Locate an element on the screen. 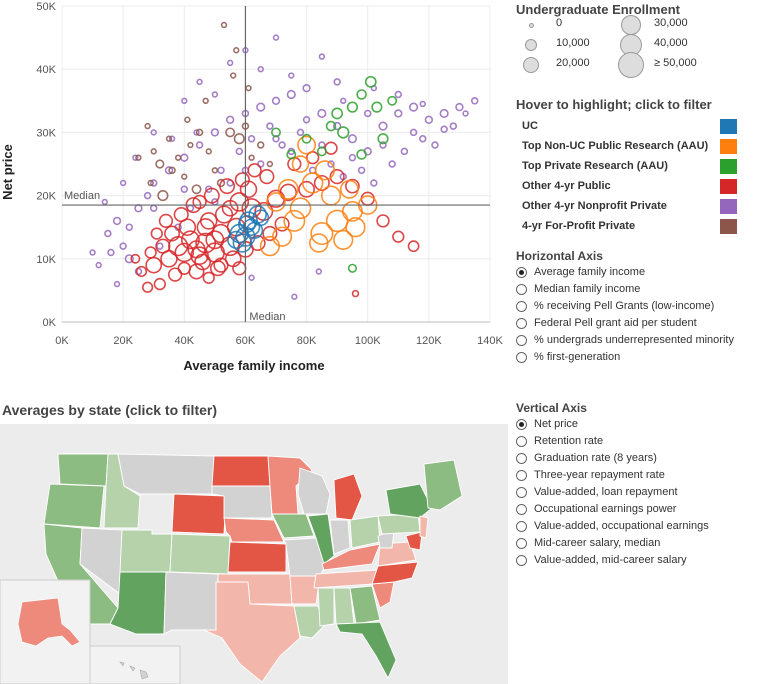 This screenshot has width=764, height=684. state-nebraska is located at coordinates (254, 530).